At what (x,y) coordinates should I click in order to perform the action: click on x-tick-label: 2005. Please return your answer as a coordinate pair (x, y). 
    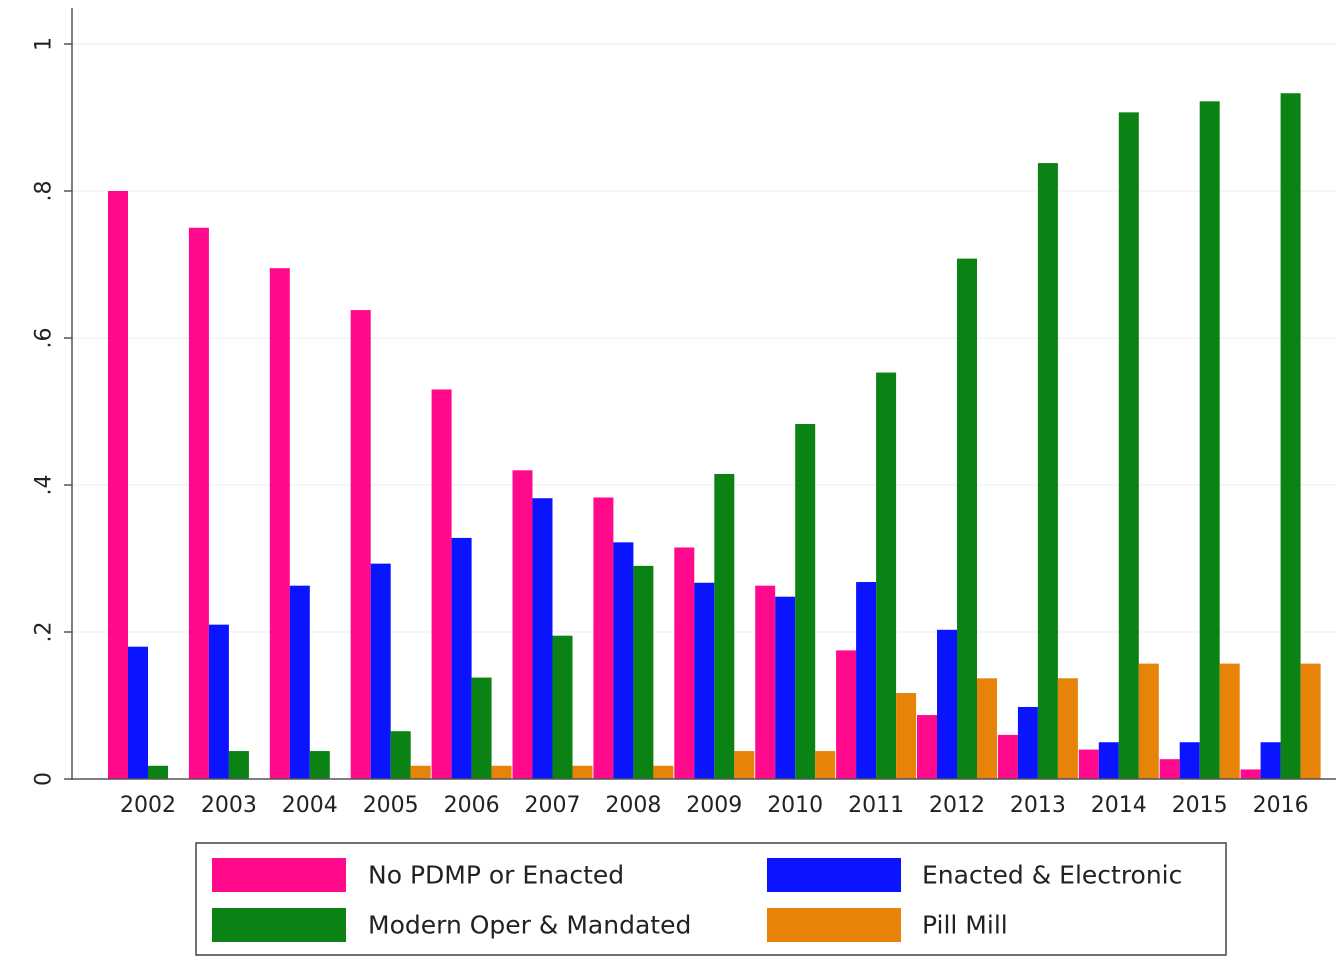
    Looking at the image, I should click on (391, 805).